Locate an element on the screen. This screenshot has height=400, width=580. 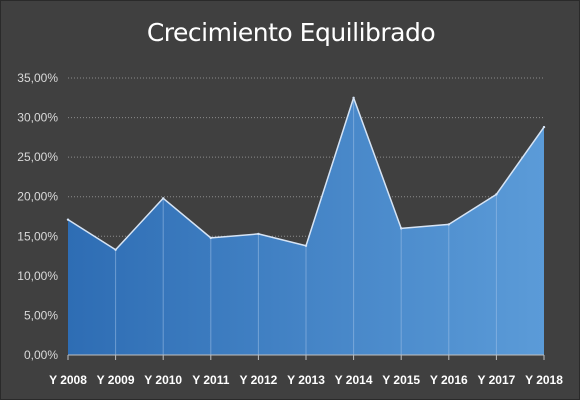
x-tick-label: Y 2010 is located at coordinates (163, 380).